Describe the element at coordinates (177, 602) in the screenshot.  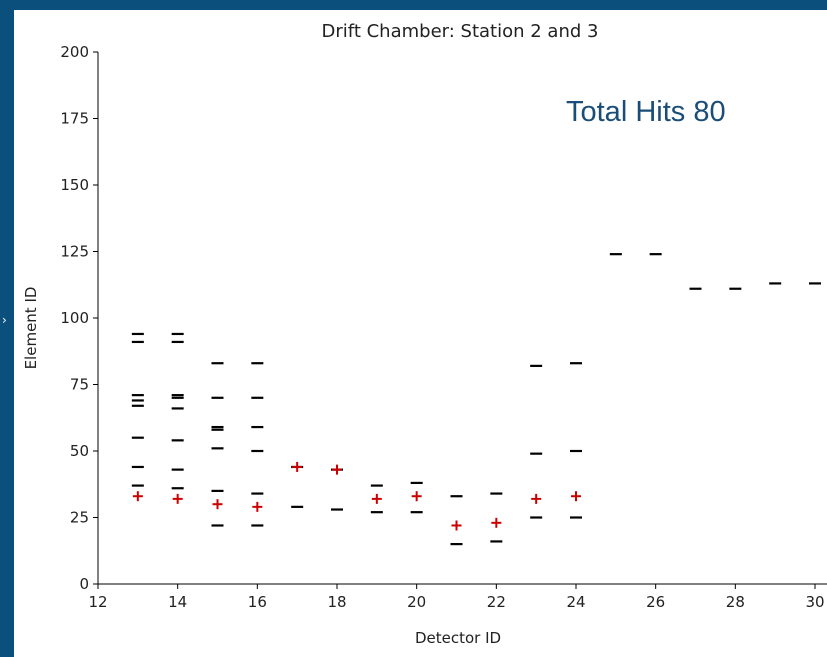
I see `x-tick-label: 14` at that location.